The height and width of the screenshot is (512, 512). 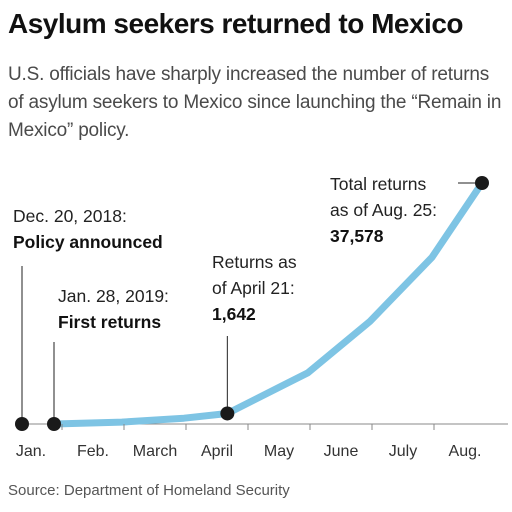 I want to click on x-tick-label: Jan., so click(x=31, y=451).